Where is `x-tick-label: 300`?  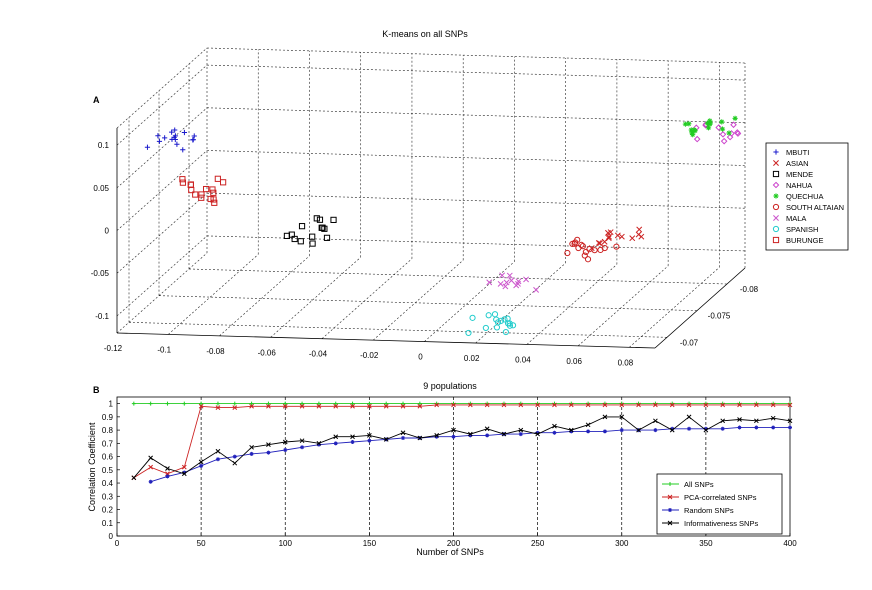
x-tick-label: 300 is located at coordinates (622, 543).